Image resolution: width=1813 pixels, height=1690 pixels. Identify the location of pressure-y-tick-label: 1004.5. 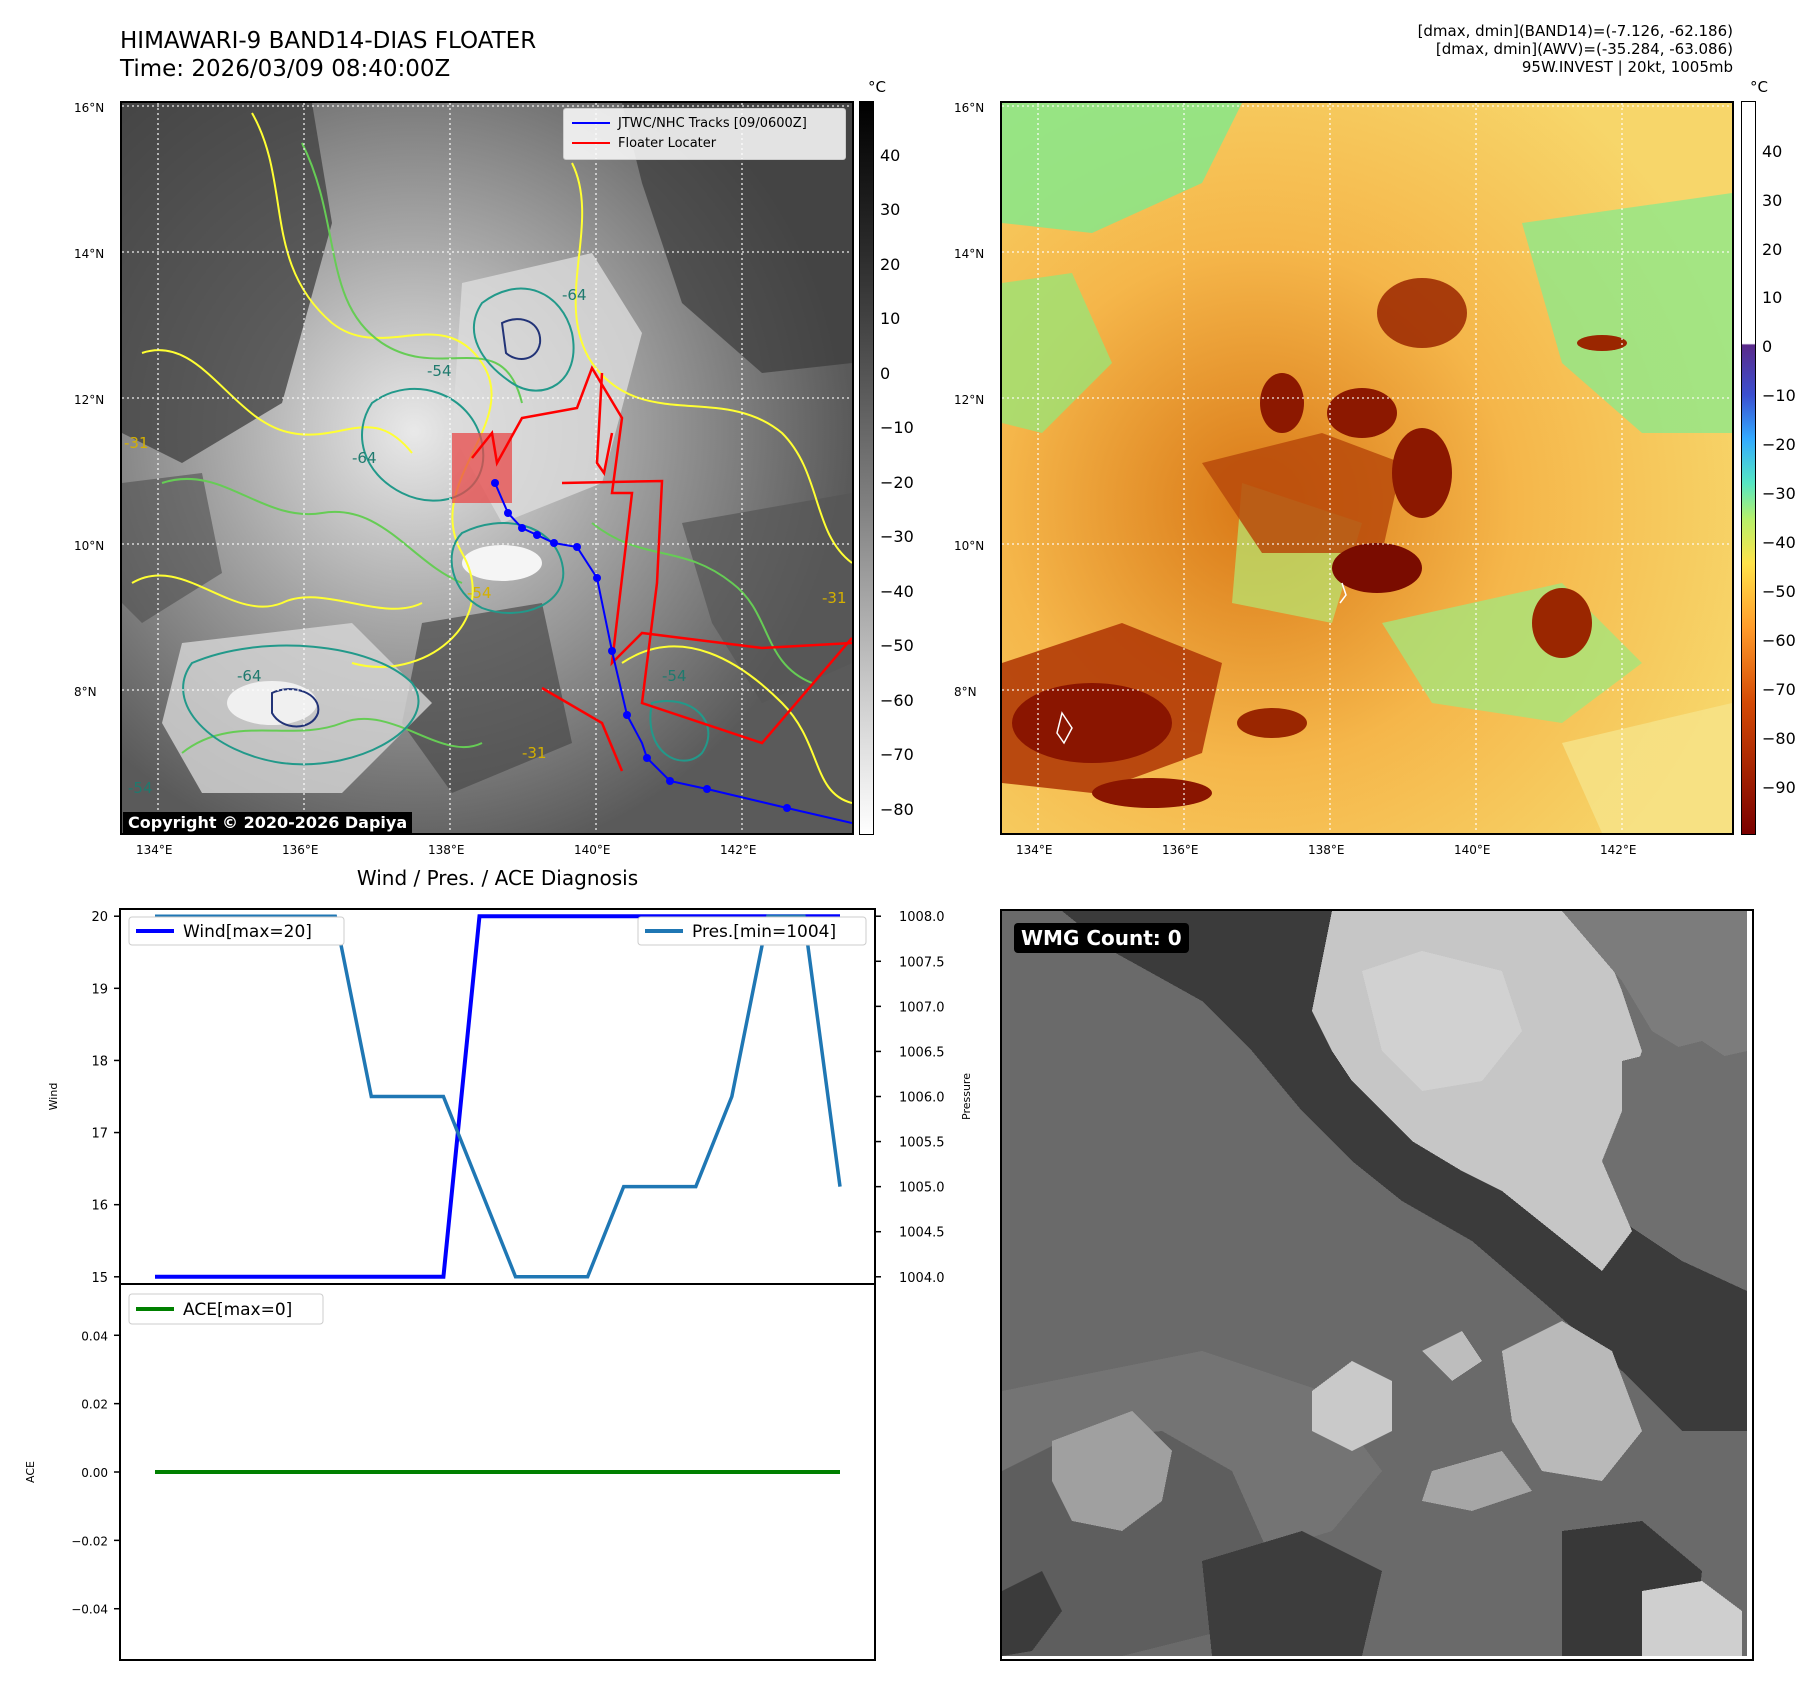
(922, 1233).